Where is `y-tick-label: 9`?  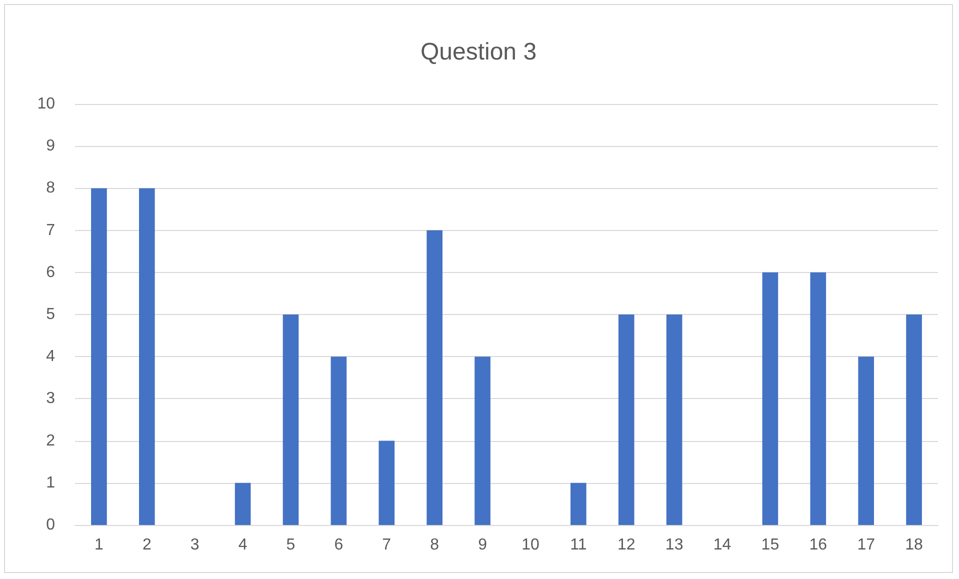 y-tick-label: 9 is located at coordinates (51, 146).